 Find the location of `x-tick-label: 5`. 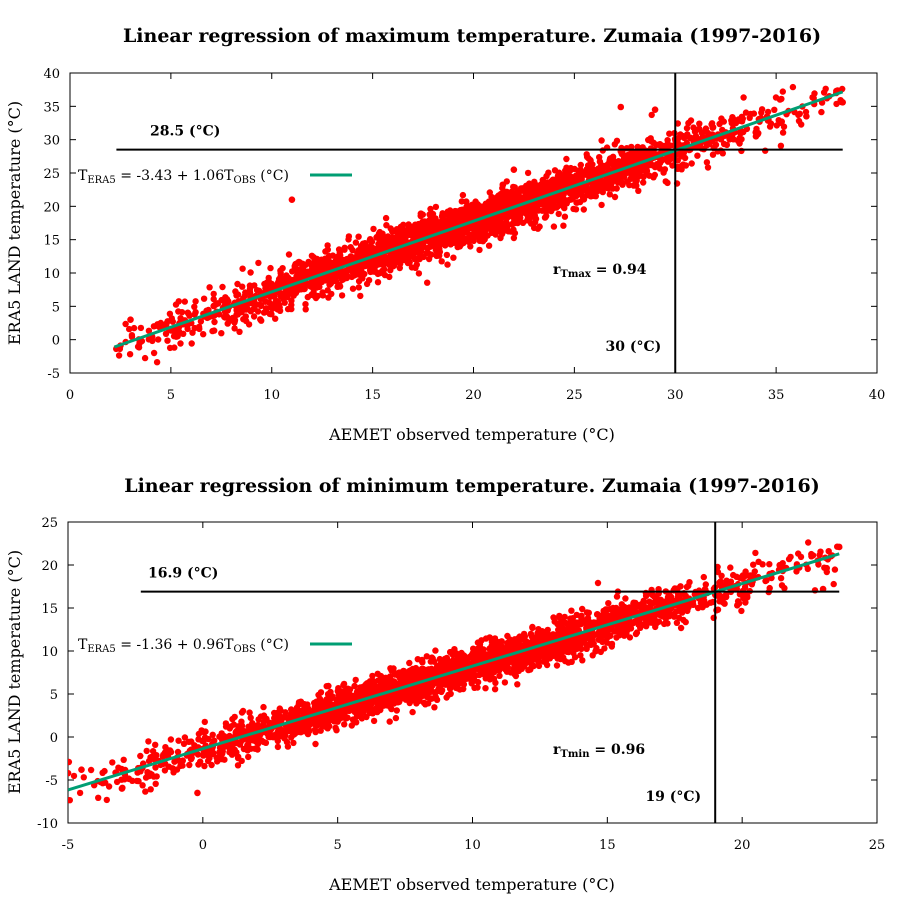

x-tick-label: 5 is located at coordinates (338, 845).